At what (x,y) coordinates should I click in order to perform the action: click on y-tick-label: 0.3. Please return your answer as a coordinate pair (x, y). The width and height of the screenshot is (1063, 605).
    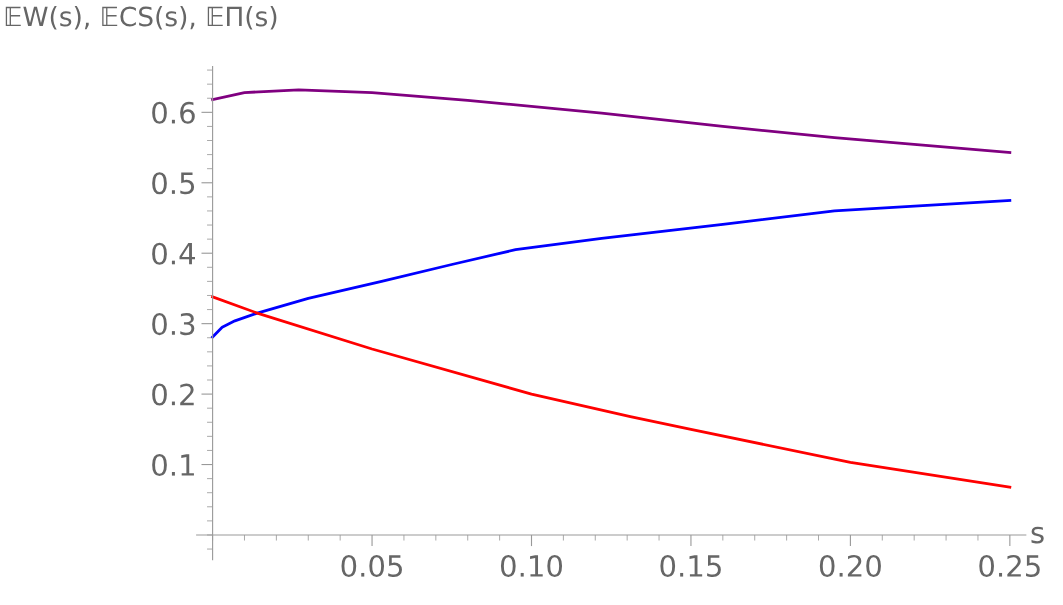
    Looking at the image, I should click on (173, 324).